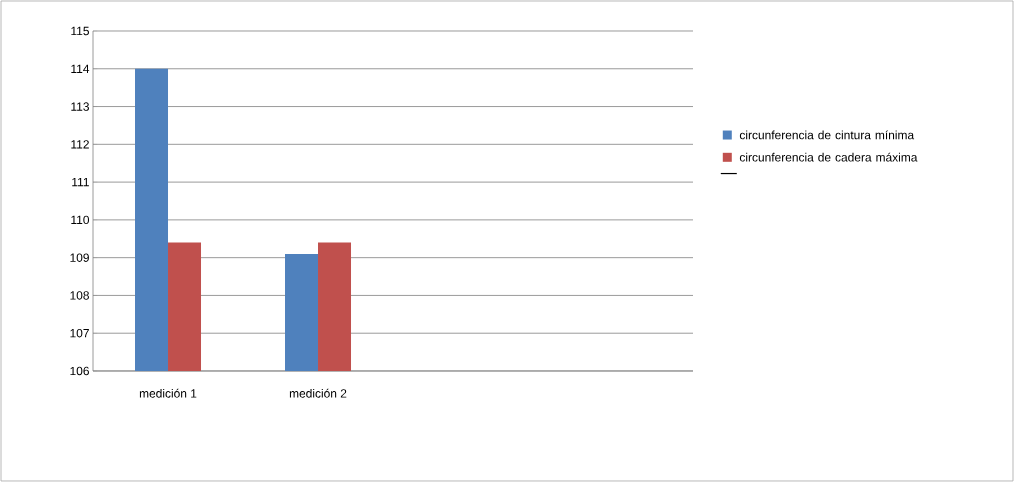 The width and height of the screenshot is (1014, 482). Describe the element at coordinates (79, 333) in the screenshot. I see `y-tick-label: 107` at that location.